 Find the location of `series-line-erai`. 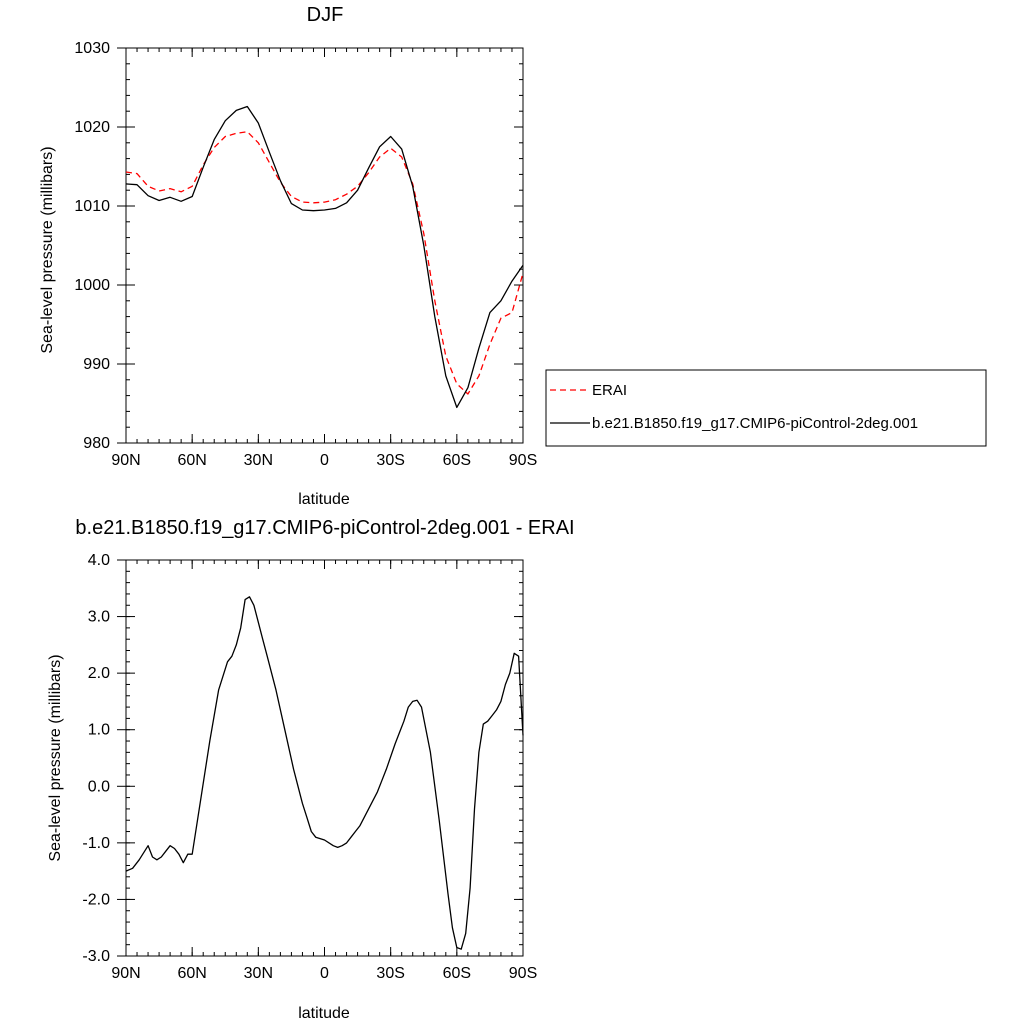

series-line-erai is located at coordinates (324, 263).